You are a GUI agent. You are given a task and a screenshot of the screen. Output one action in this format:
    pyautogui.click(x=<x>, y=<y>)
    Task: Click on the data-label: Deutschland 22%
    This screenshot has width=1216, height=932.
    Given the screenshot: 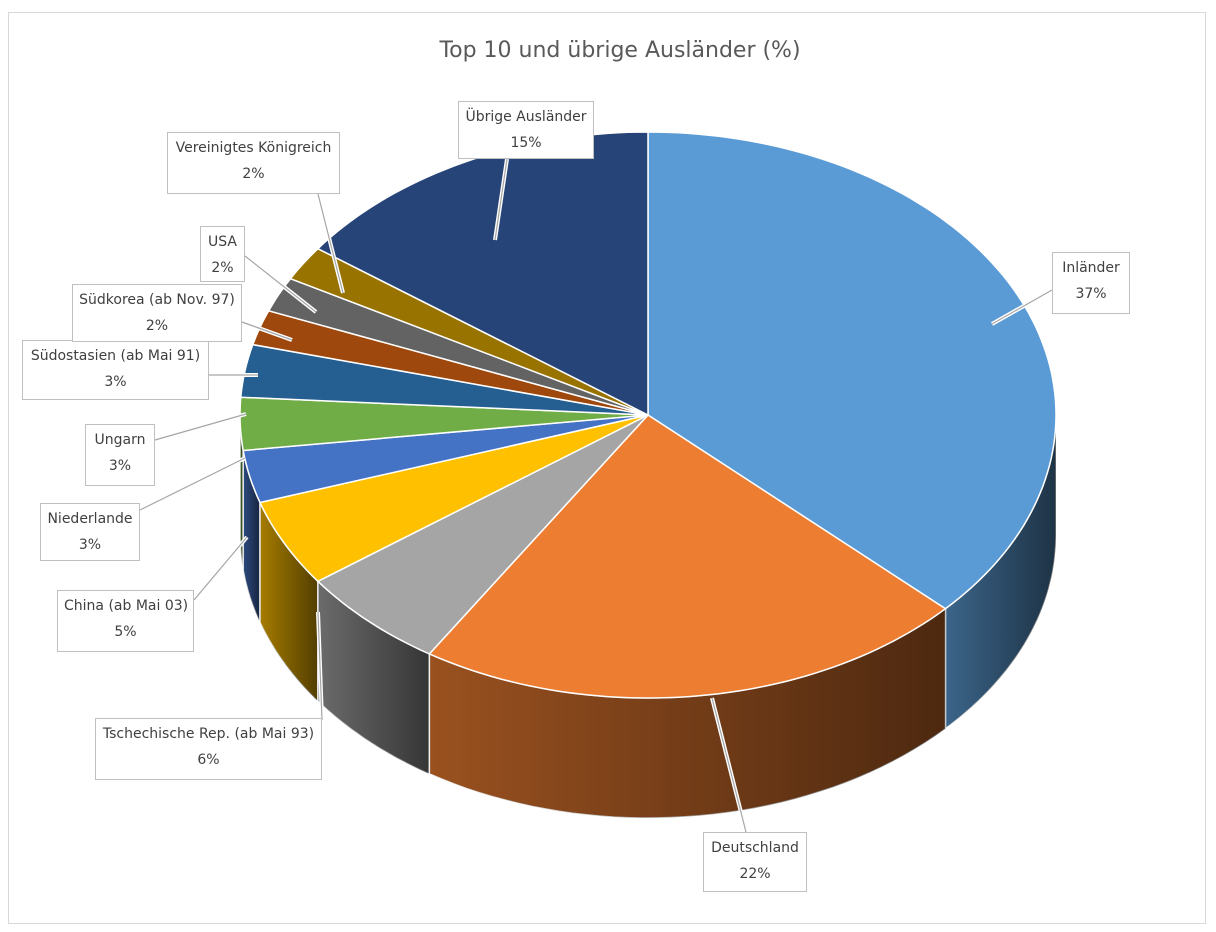 What is the action you would take?
    pyautogui.click(x=755, y=862)
    